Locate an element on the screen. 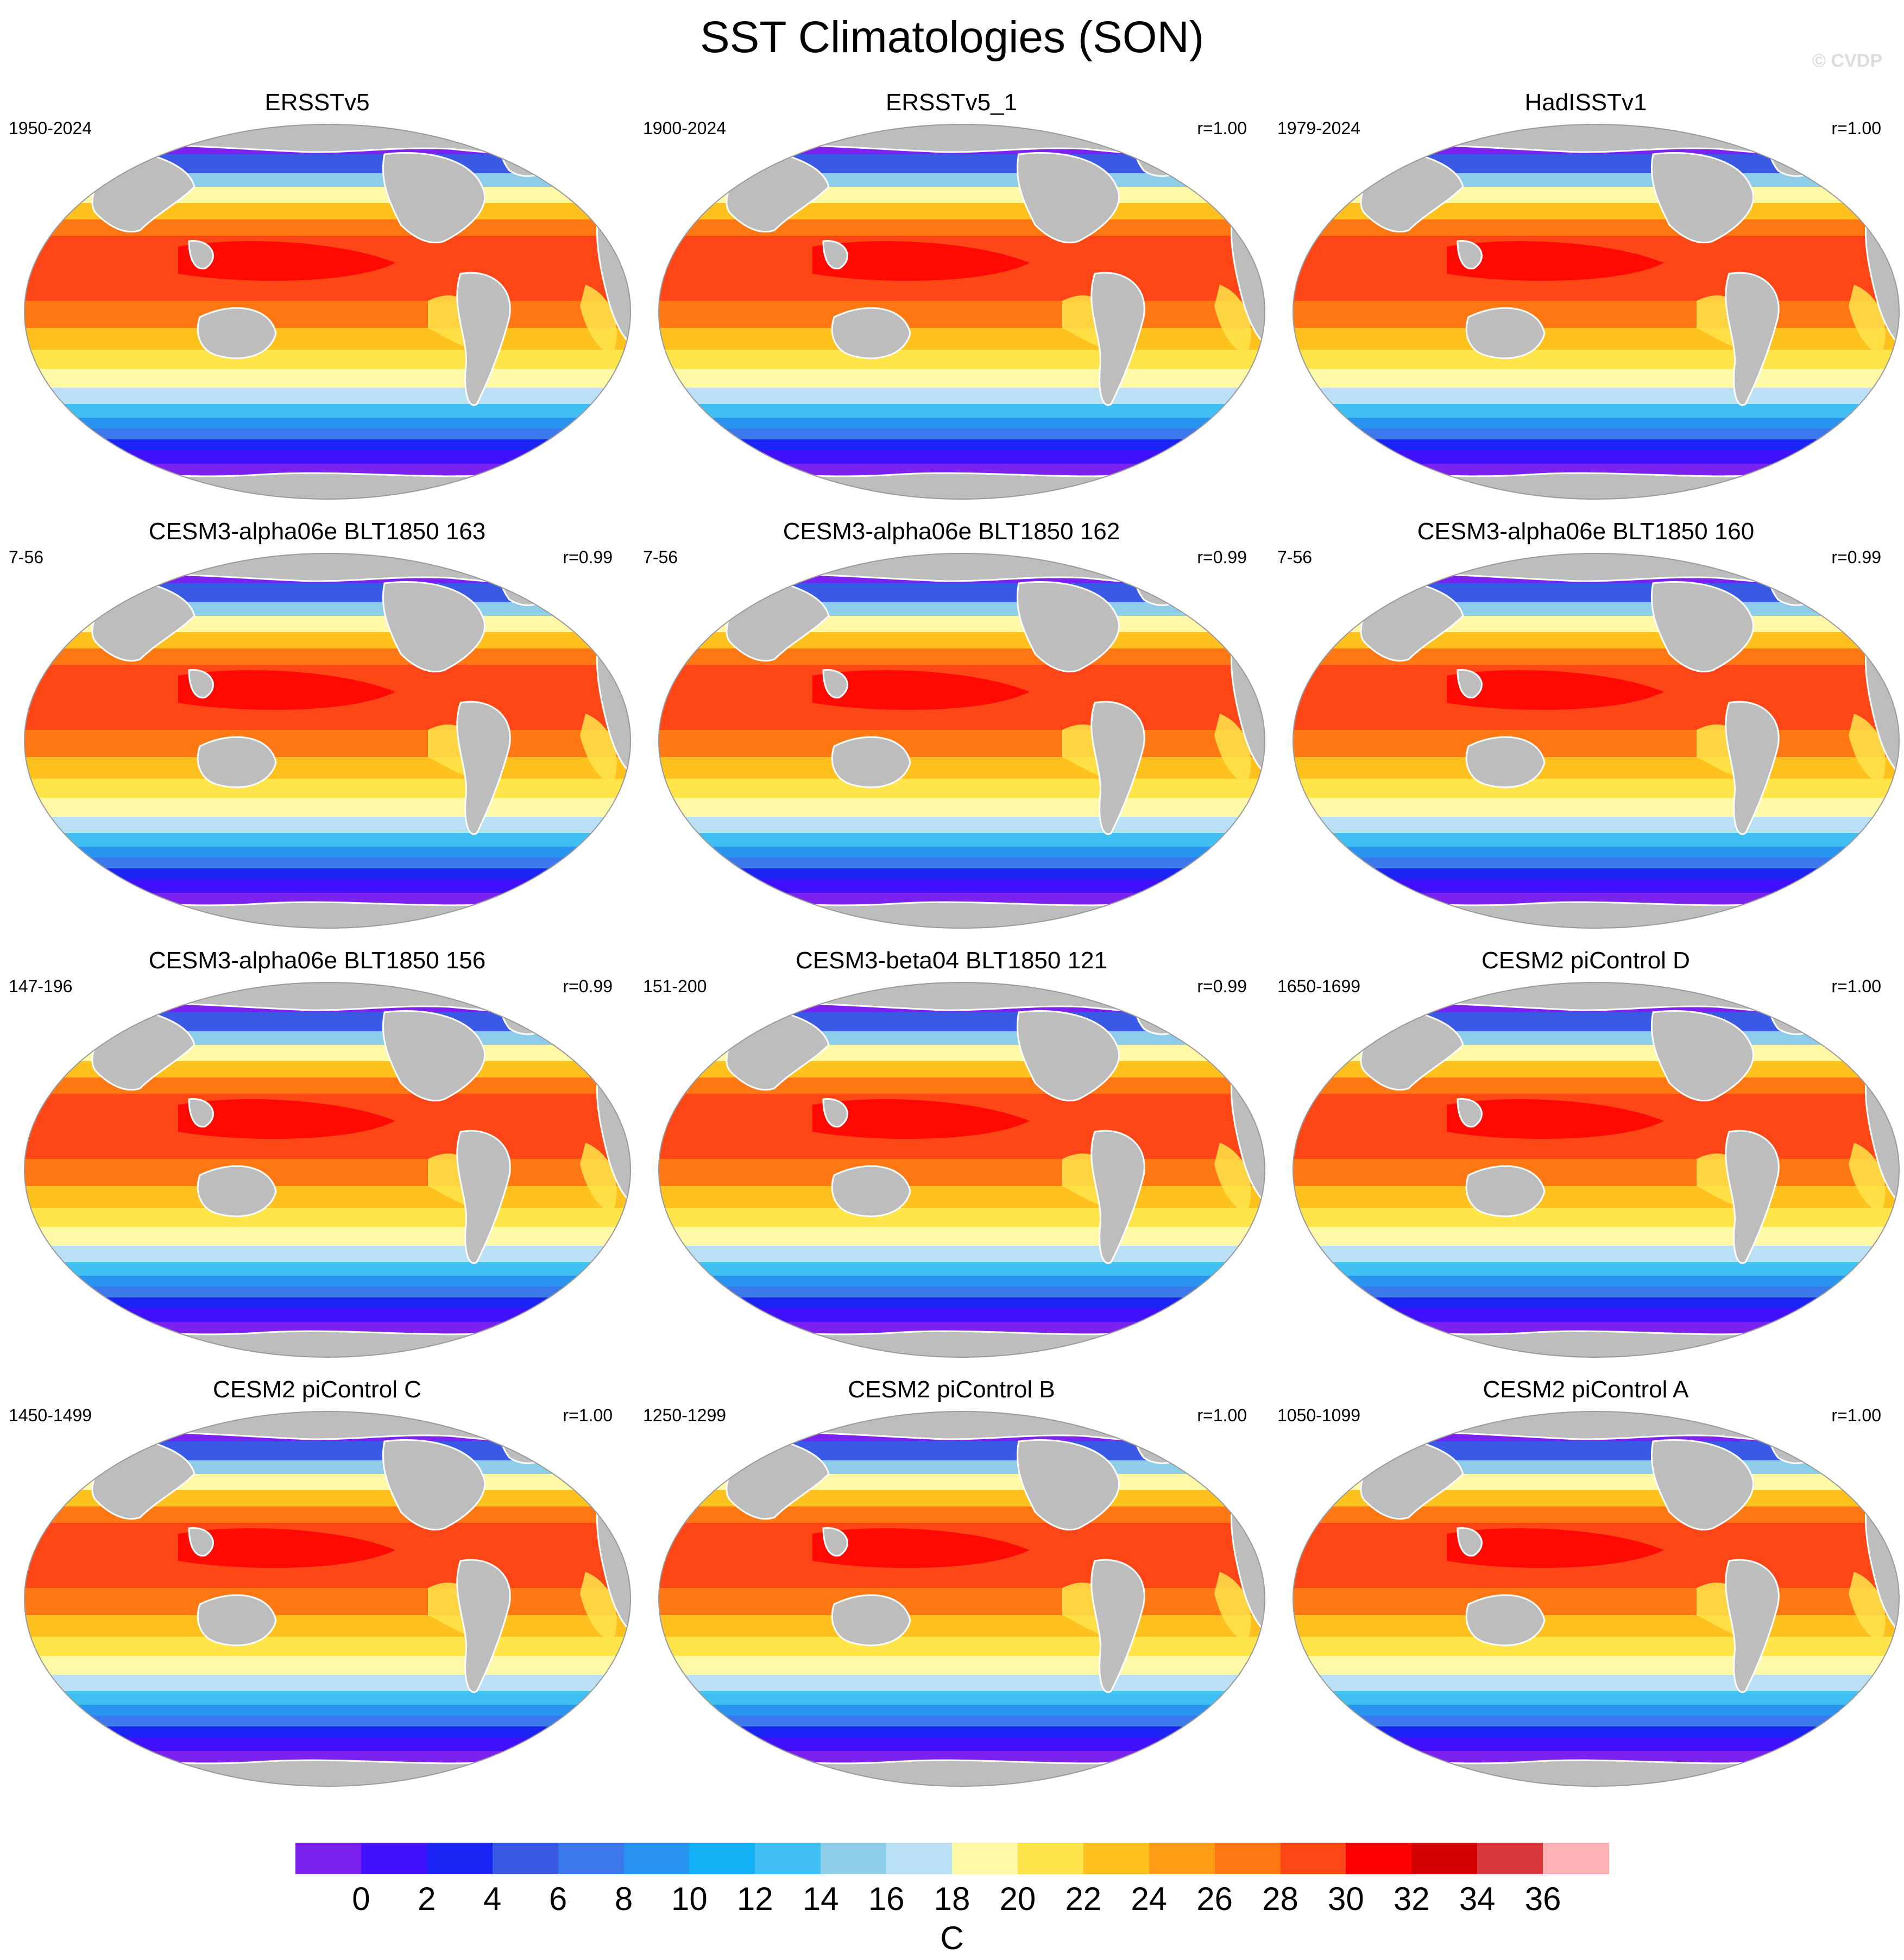 The image size is (1904, 1960). colorbar-tick-label: 12 is located at coordinates (754, 1899).